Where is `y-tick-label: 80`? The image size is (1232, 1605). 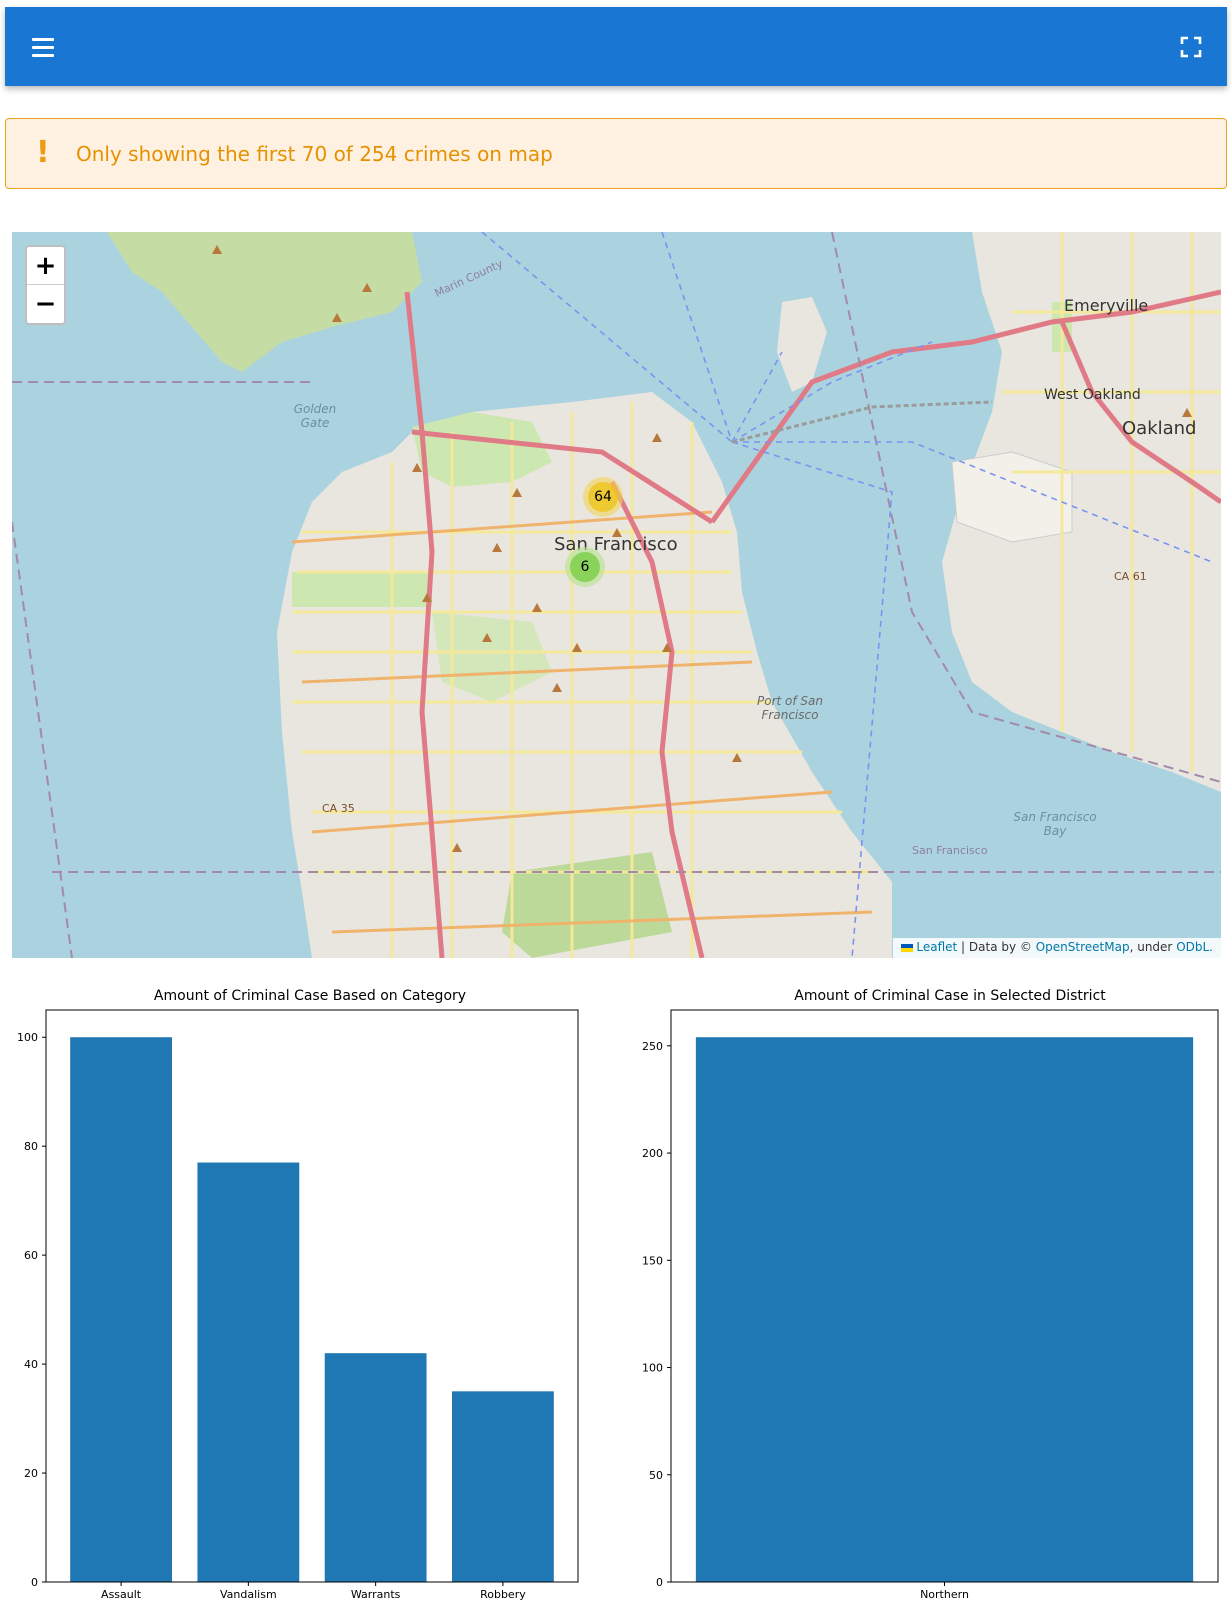 y-tick-label: 80 is located at coordinates (31, 1146).